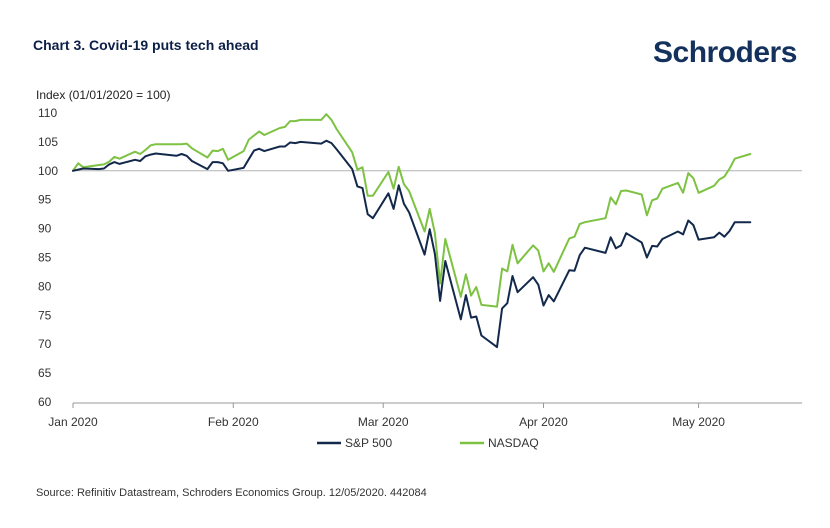  Describe the element at coordinates (48, 142) in the screenshot. I see `y-tick-label: 105` at that location.